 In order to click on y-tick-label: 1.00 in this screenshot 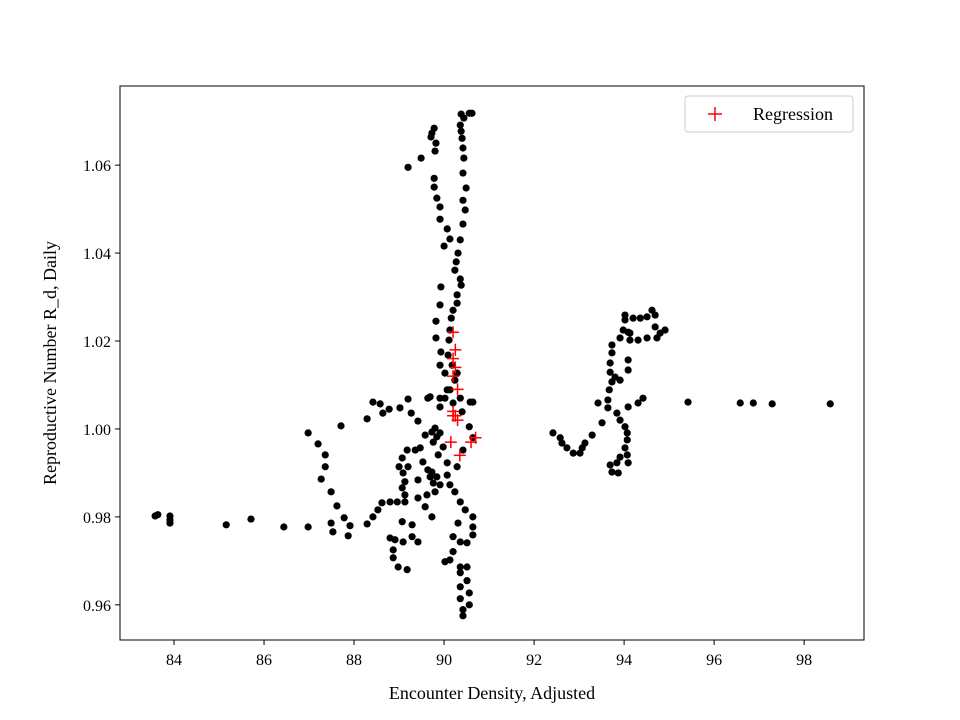, I will do `click(97, 430)`.